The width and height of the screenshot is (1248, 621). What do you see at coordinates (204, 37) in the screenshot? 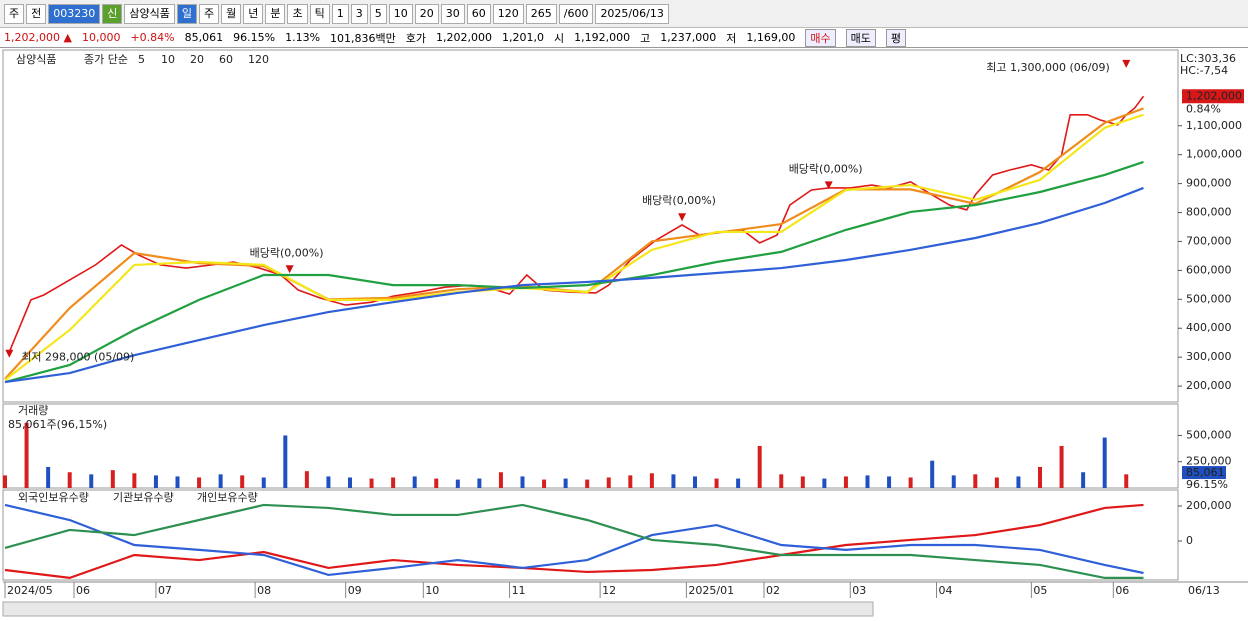
I see `quote-item: 85,061` at bounding box center [204, 37].